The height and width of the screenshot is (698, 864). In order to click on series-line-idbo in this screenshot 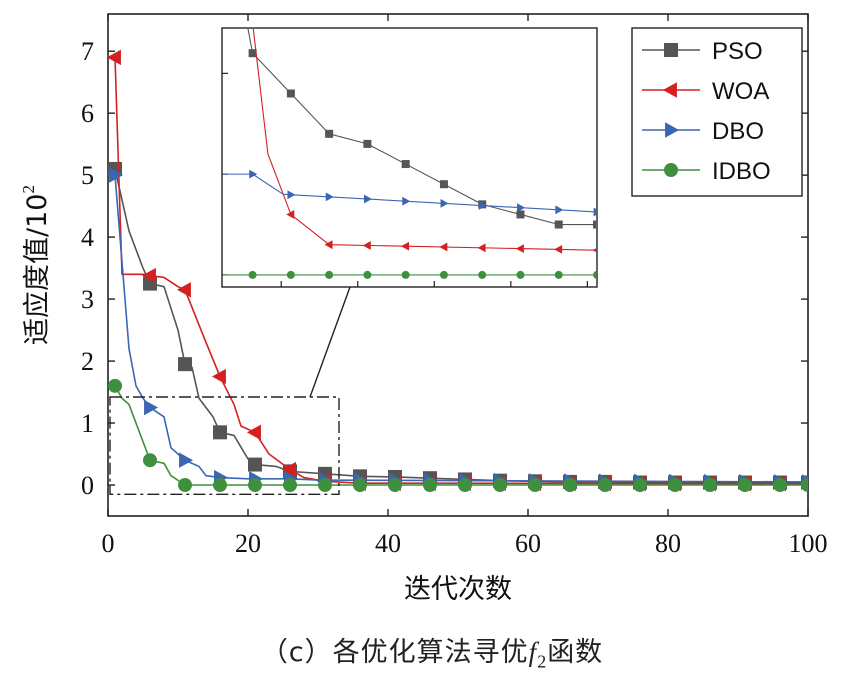, I will do `click(458, 435)`.